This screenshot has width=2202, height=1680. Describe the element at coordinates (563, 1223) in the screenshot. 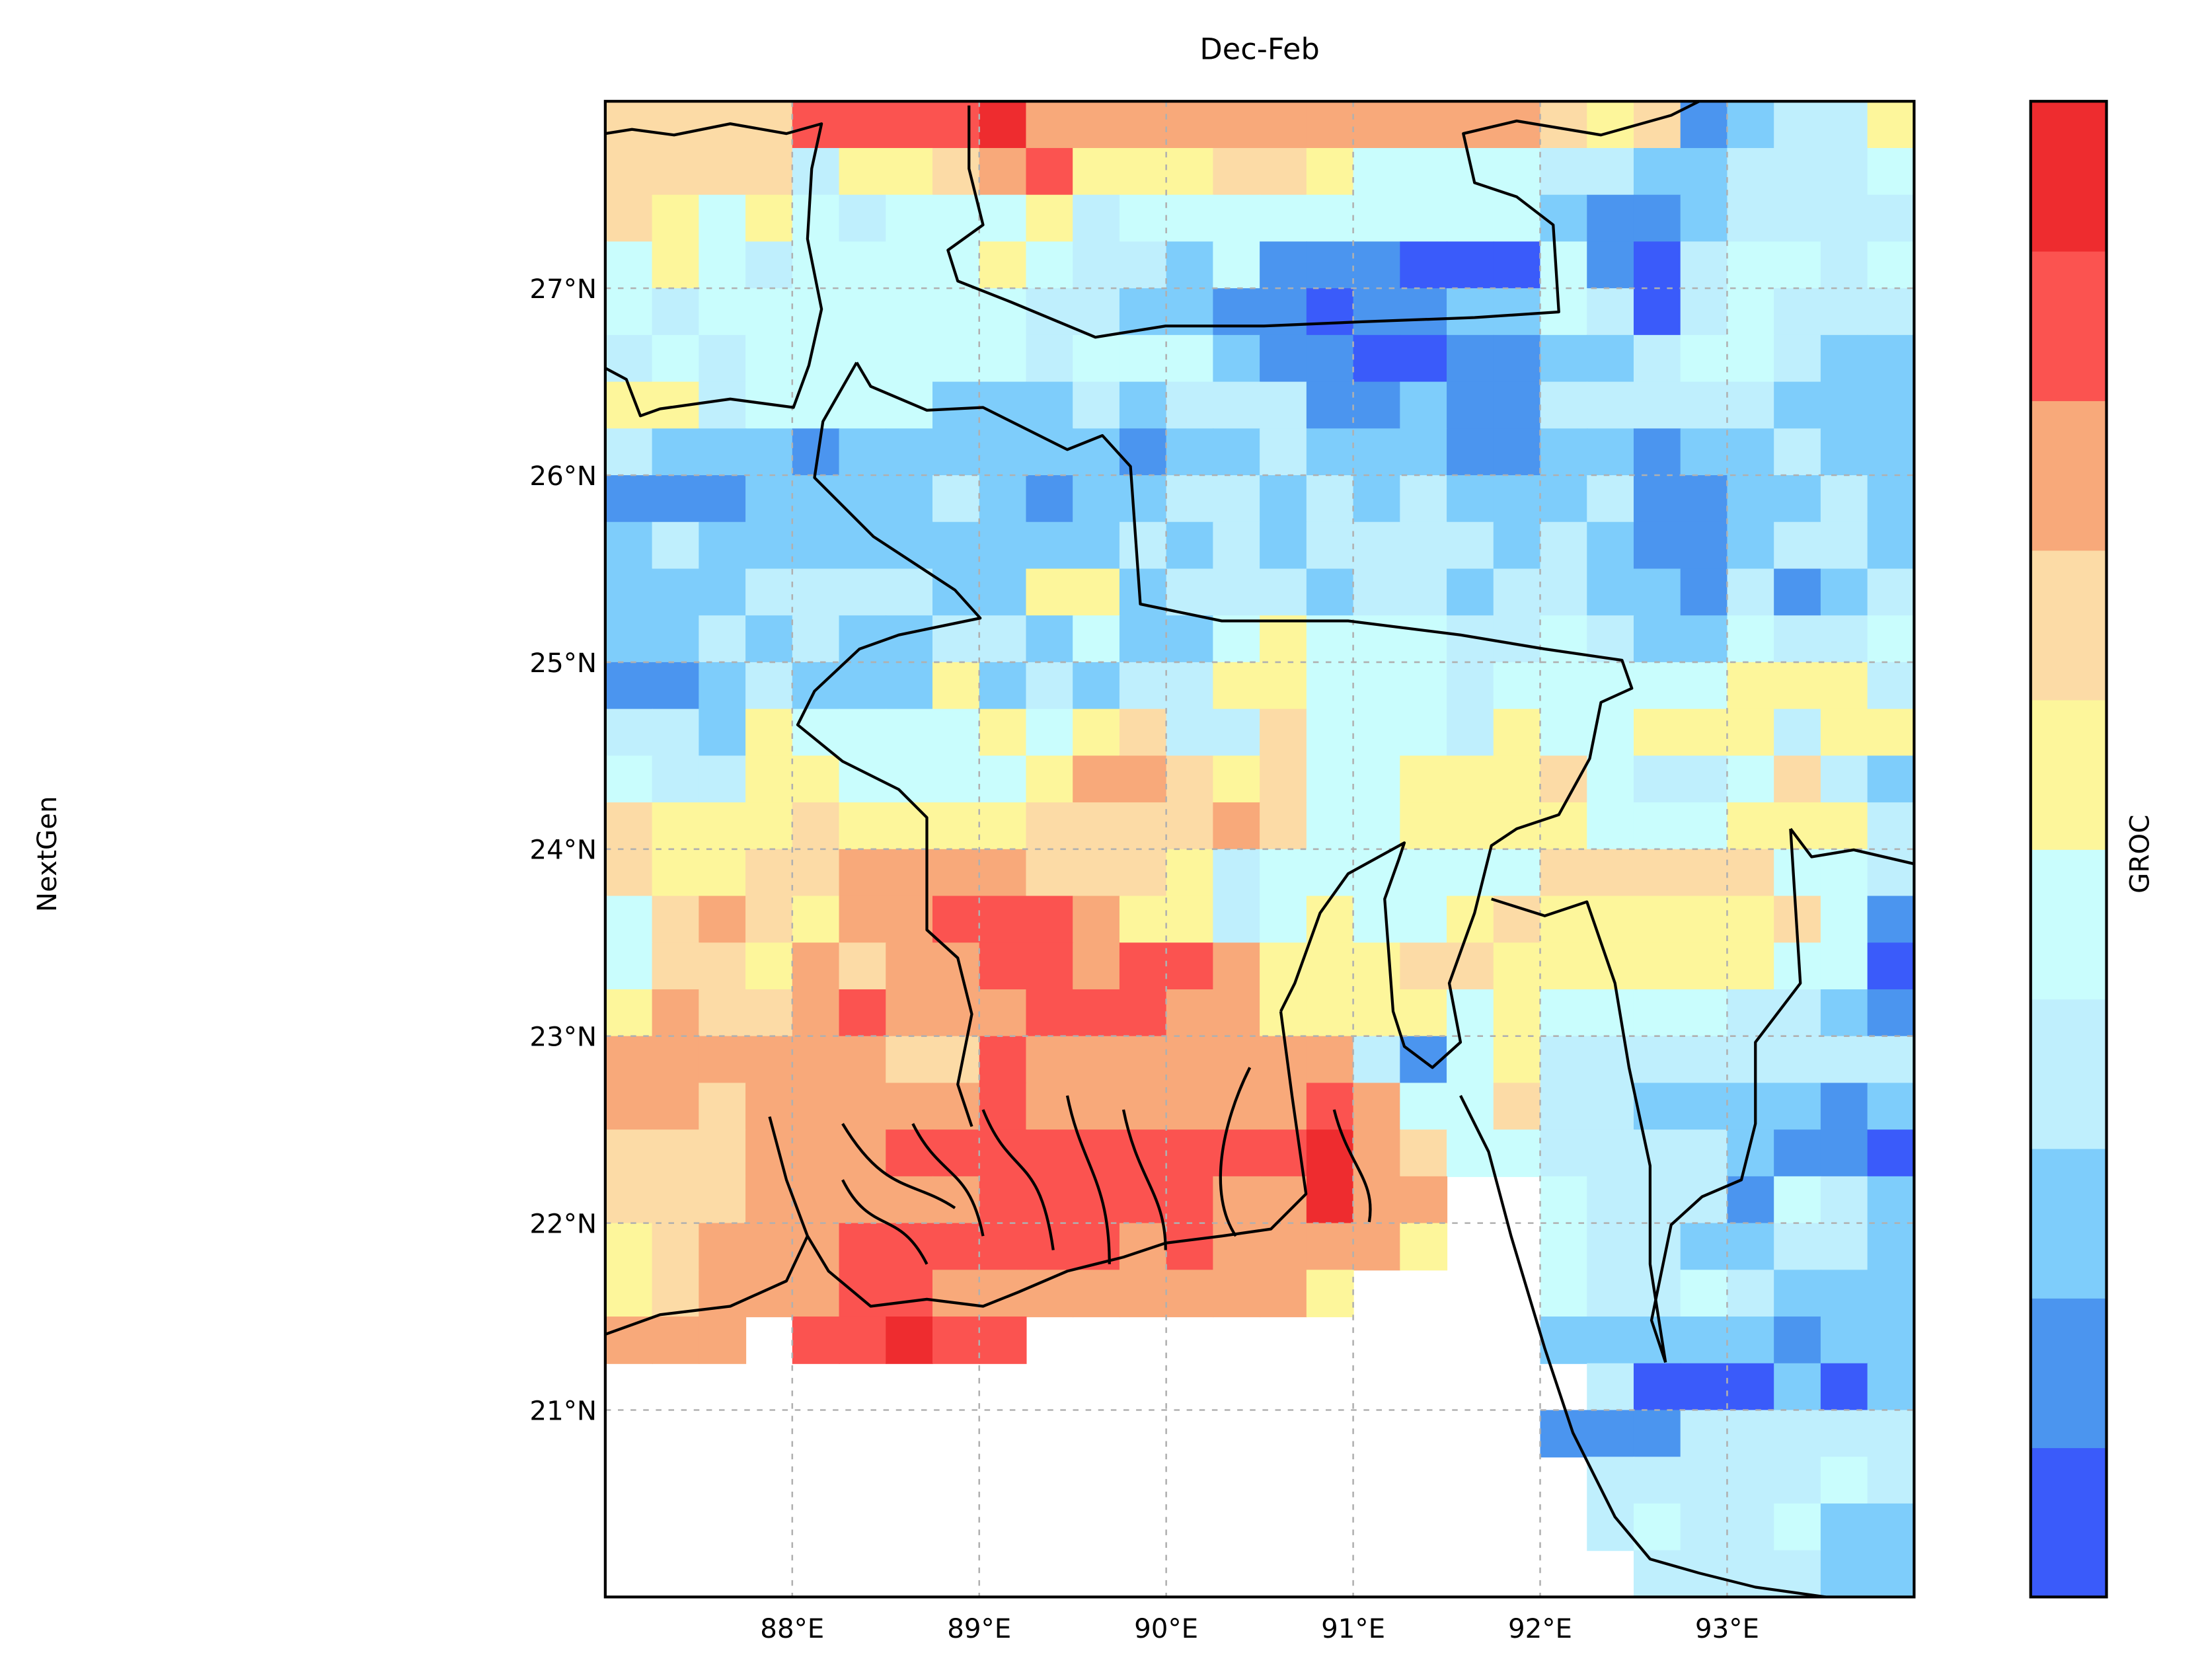

I see `y-tick-label: 22°N` at that location.